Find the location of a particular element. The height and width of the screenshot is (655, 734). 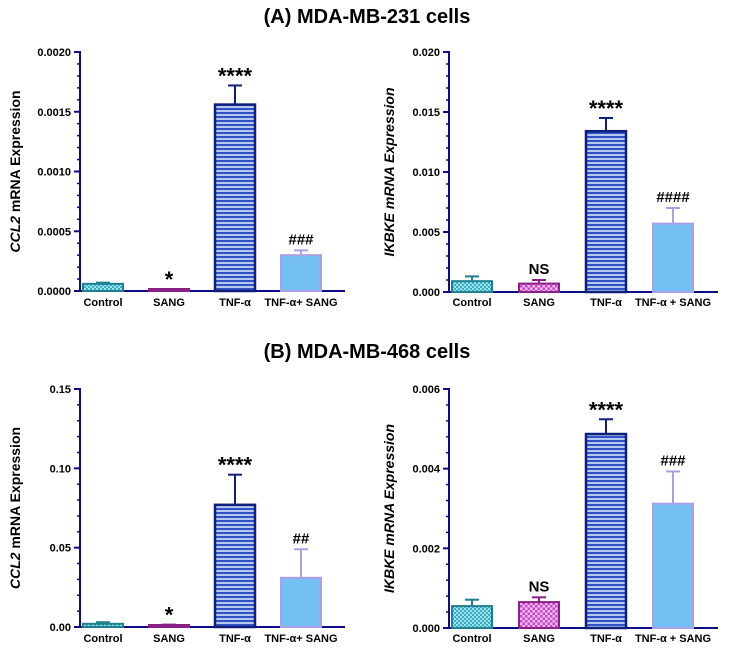

y-tick-label: 0.00 is located at coordinates (60, 628).